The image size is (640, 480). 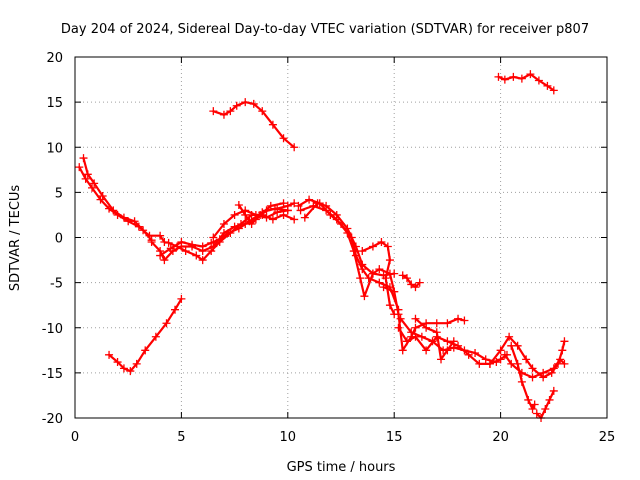 What do you see at coordinates (52, 419) in the screenshot?
I see `y-tick-label: -20` at bounding box center [52, 419].